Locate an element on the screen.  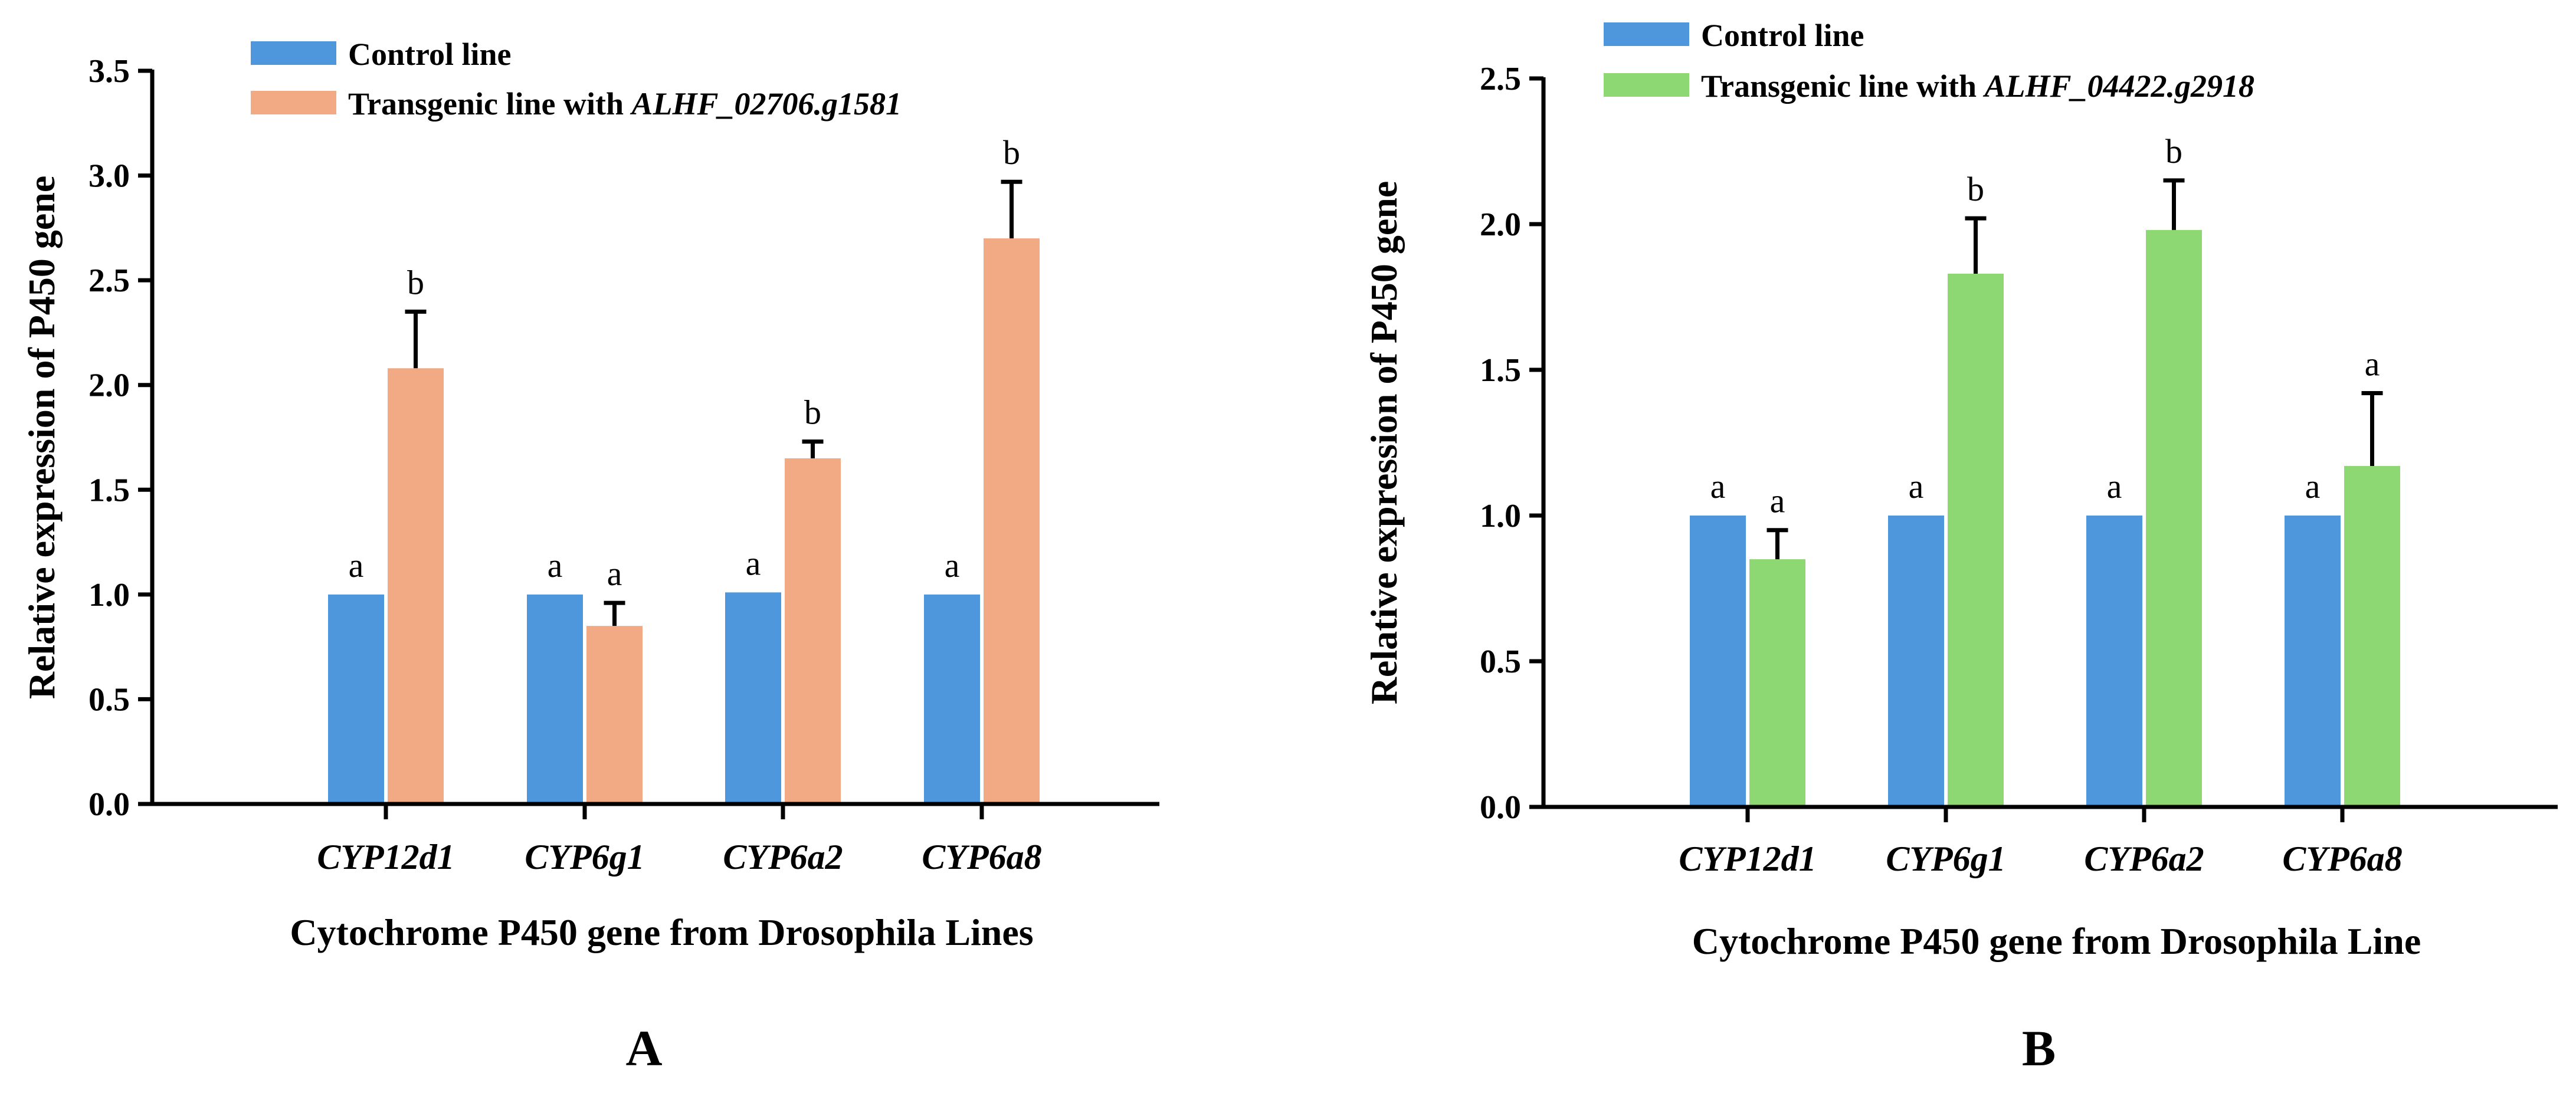
bar-transgenic_b-cyp6g1 is located at coordinates (1976, 540).